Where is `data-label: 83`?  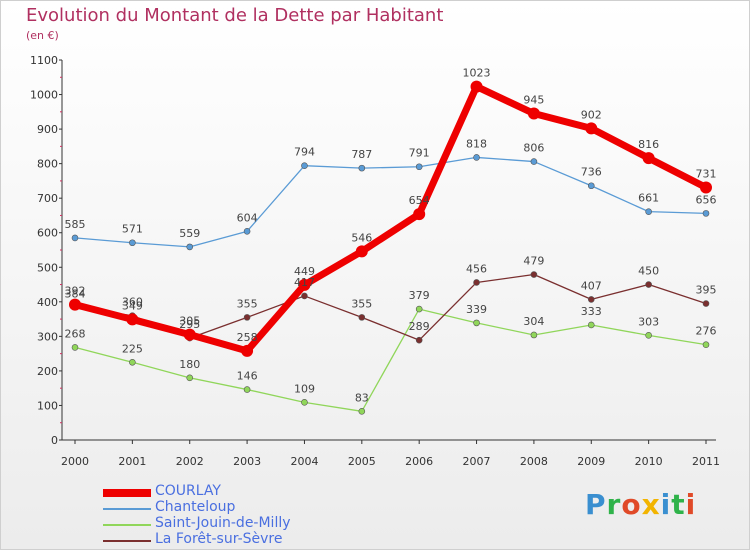 data-label: 83 is located at coordinates (362, 397).